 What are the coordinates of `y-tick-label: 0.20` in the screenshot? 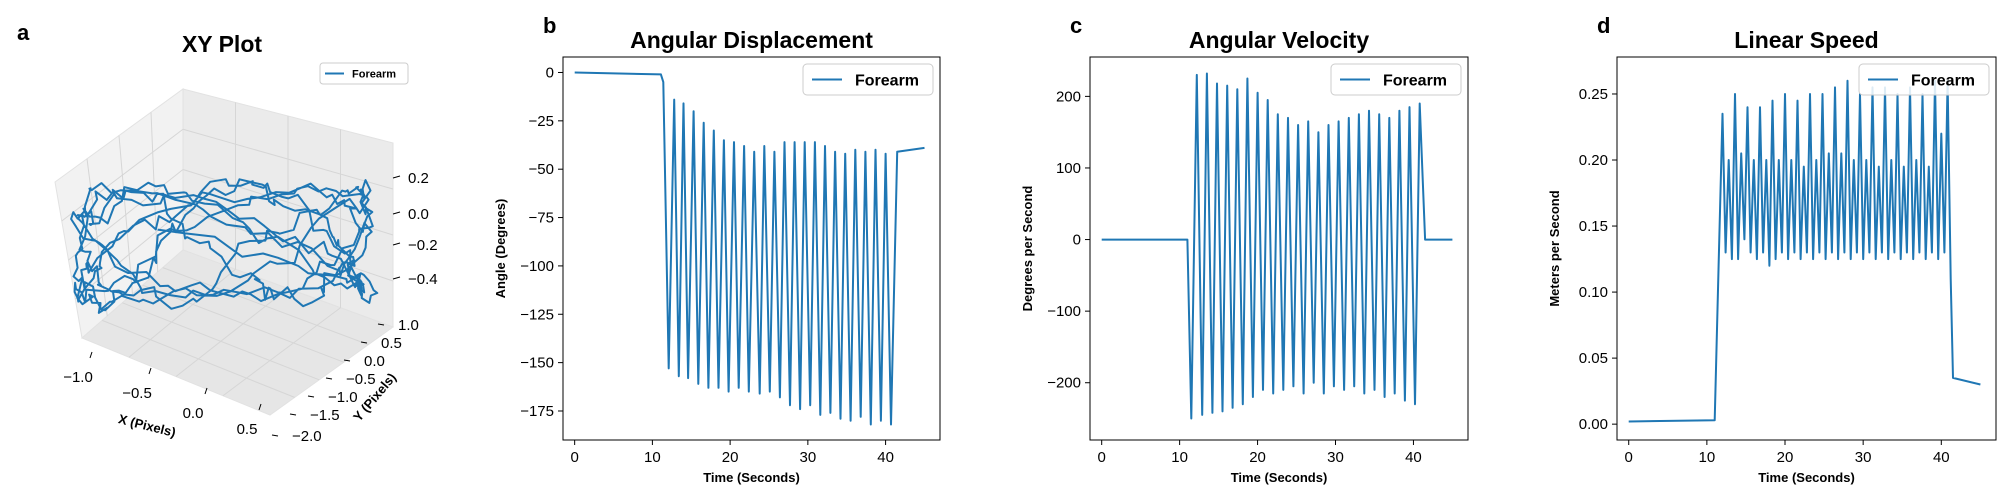 It's located at (1593, 160).